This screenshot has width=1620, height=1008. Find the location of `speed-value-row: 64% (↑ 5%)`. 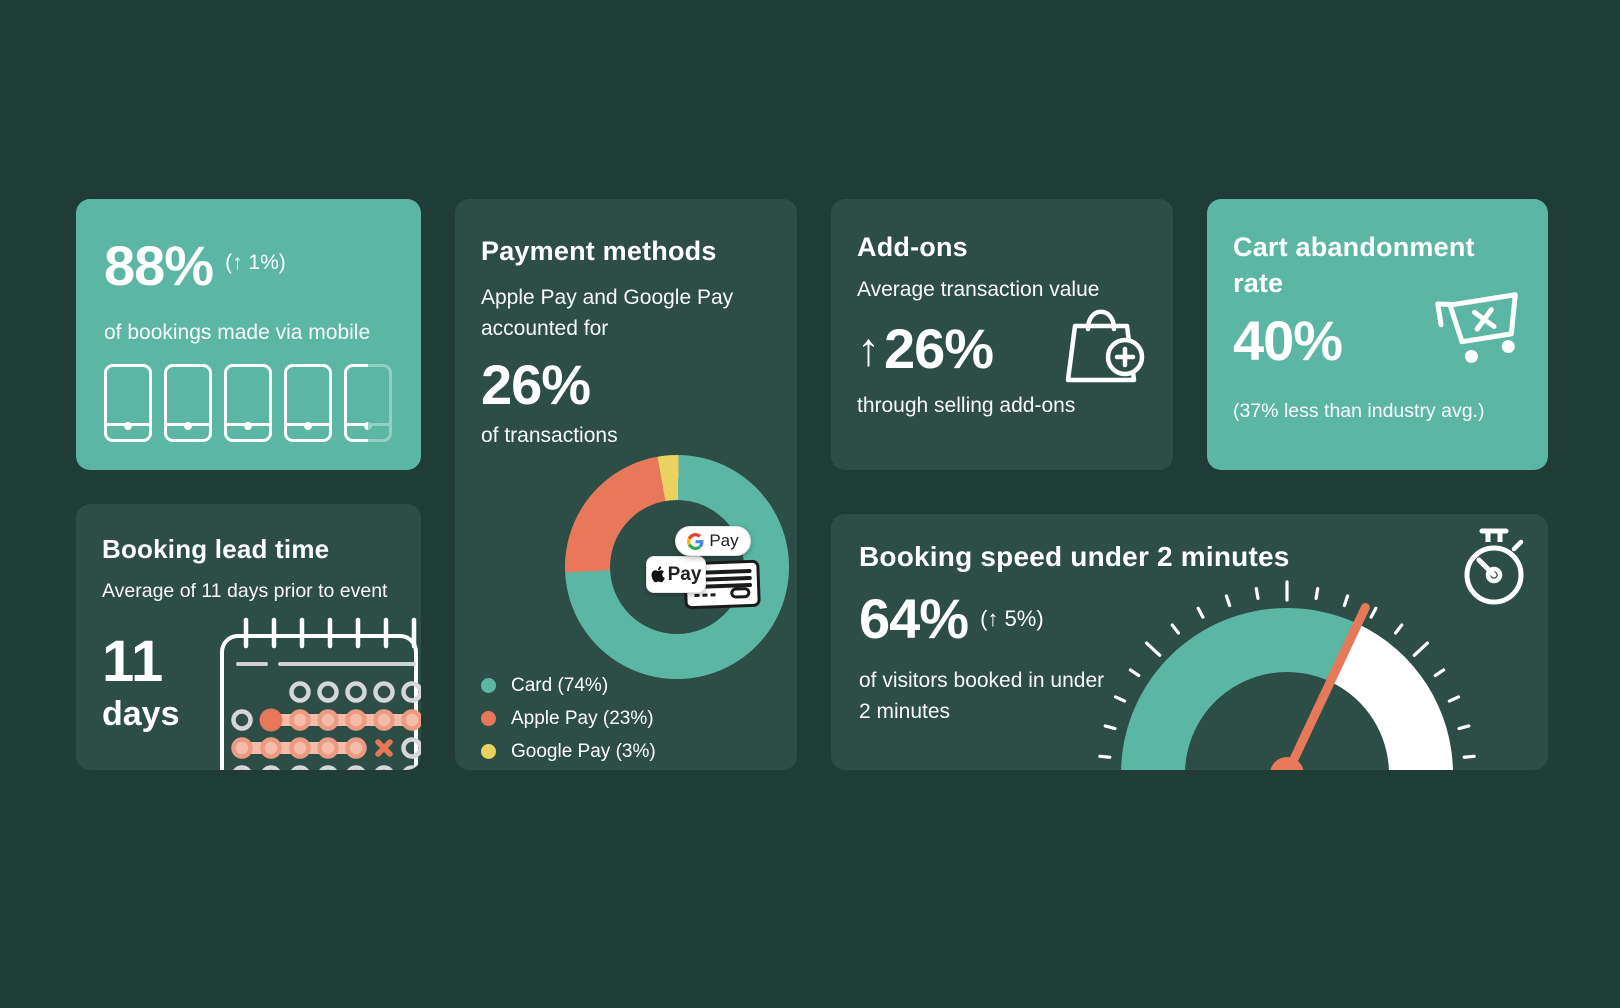

speed-value-row: 64% (↑ 5%) is located at coordinates (1189, 618).